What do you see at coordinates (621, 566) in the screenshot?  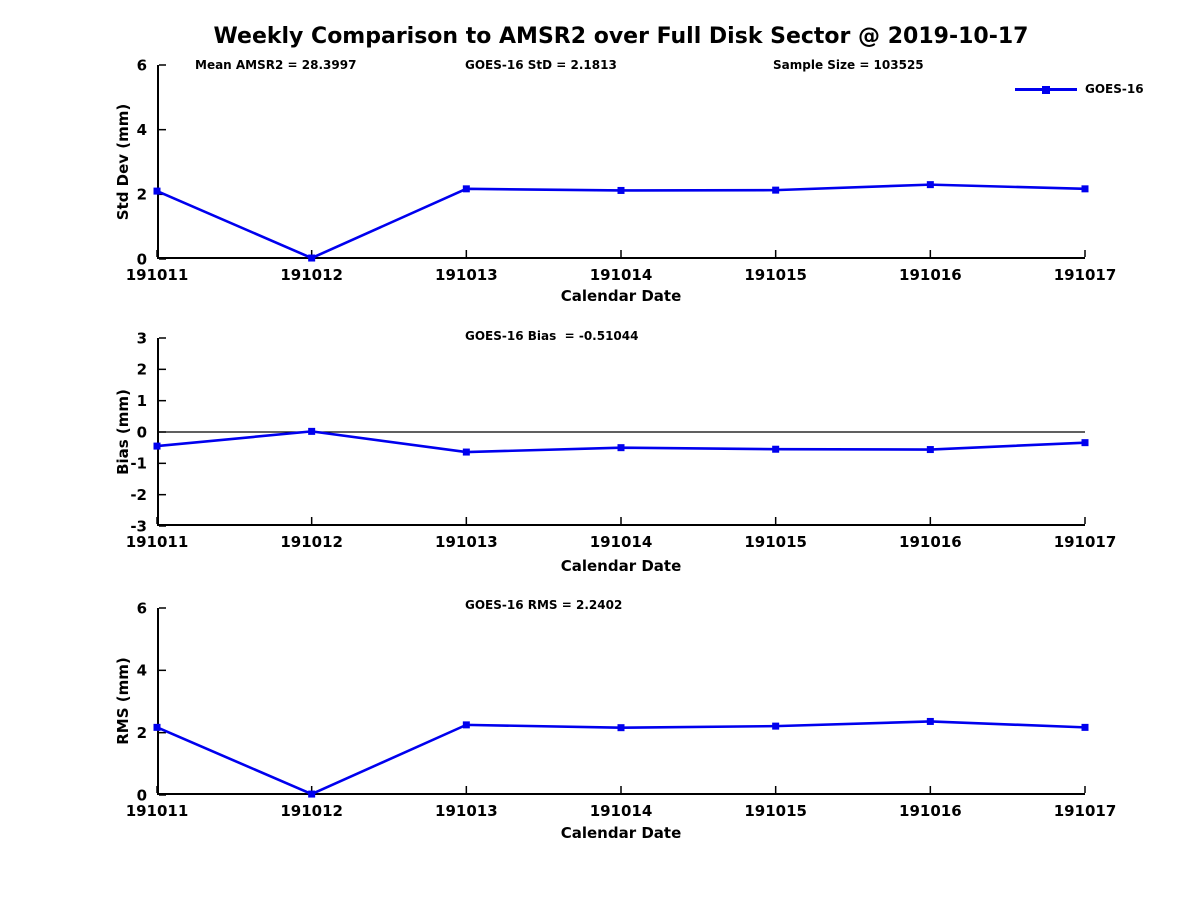 I see `x-axis-label-middle: Calendar Date` at bounding box center [621, 566].